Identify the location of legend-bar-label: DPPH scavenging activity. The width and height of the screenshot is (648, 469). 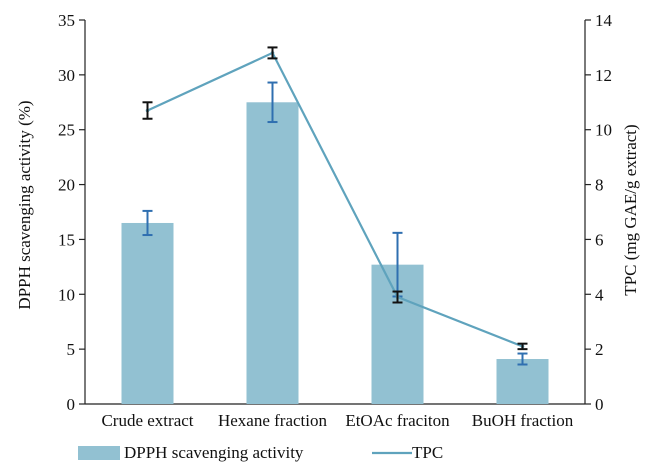
(214, 452).